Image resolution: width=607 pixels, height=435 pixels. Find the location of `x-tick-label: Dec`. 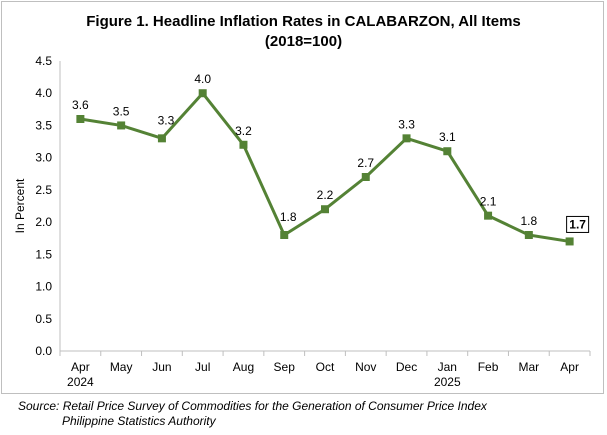

x-tick-label: Dec is located at coordinates (406, 367).